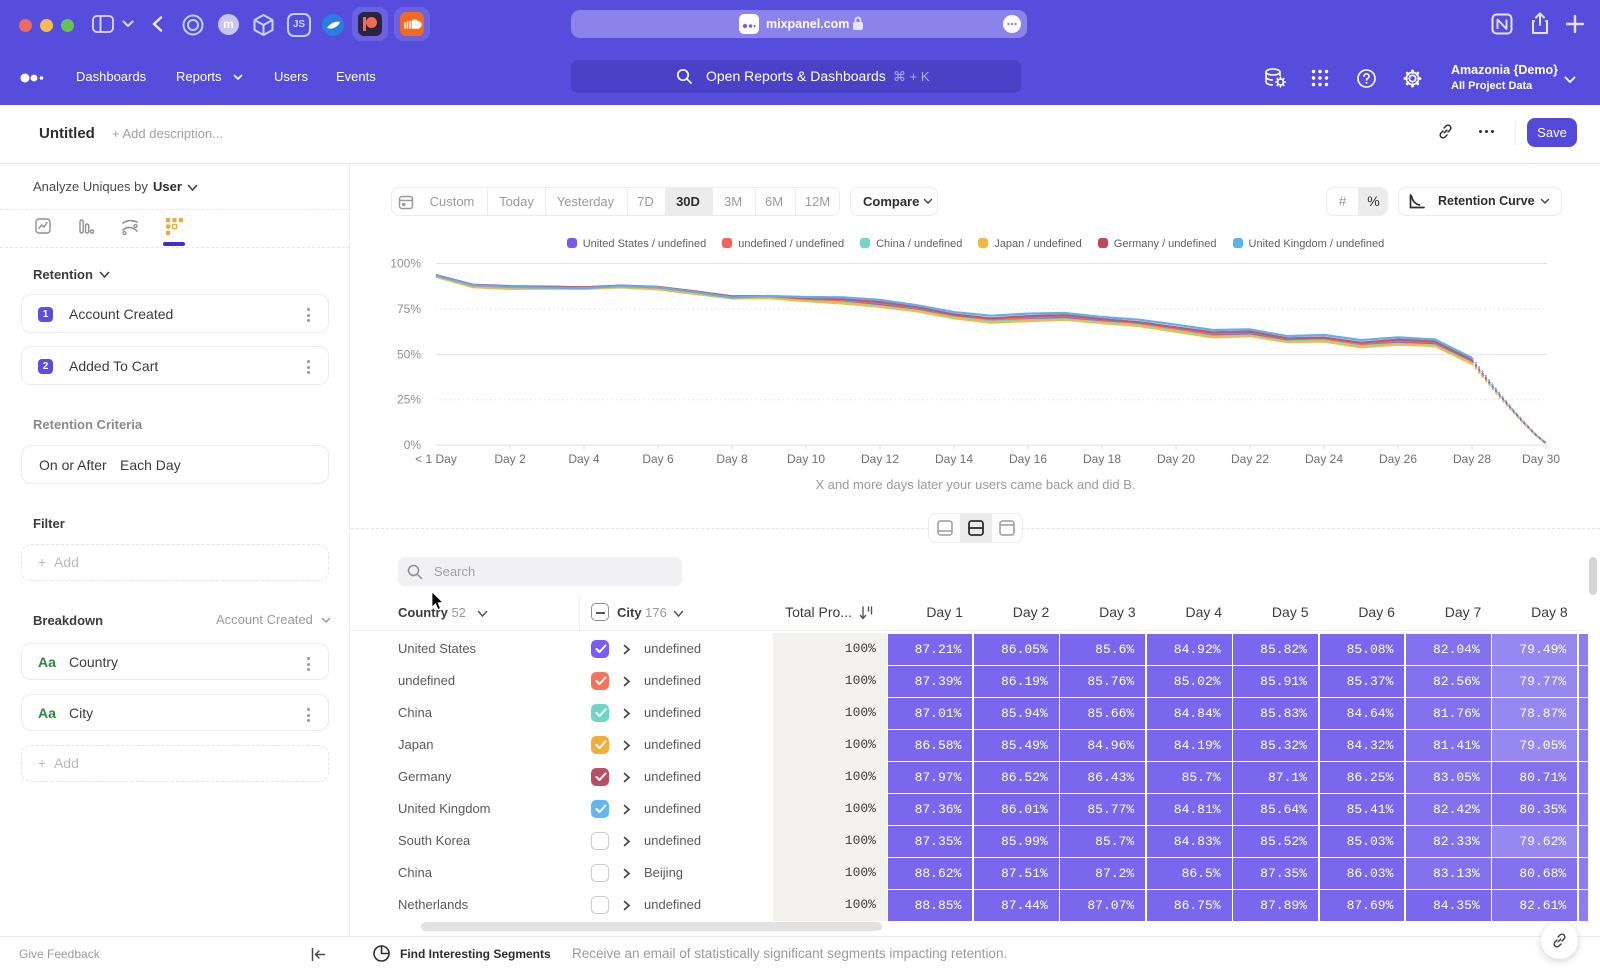 The width and height of the screenshot is (1600, 976). What do you see at coordinates (510, 459) in the screenshot?
I see `svg-text: Day 2` at bounding box center [510, 459].